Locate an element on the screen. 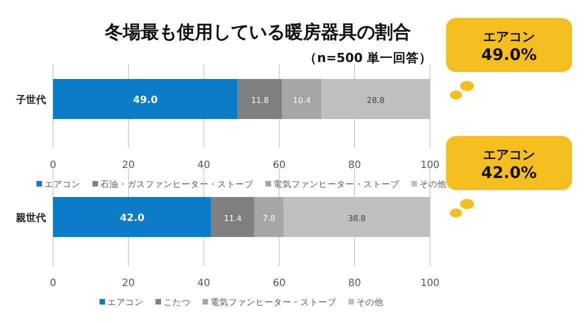 The width and height of the screenshot is (585, 323). y-tick-label: 親世代 is located at coordinates (30, 218).